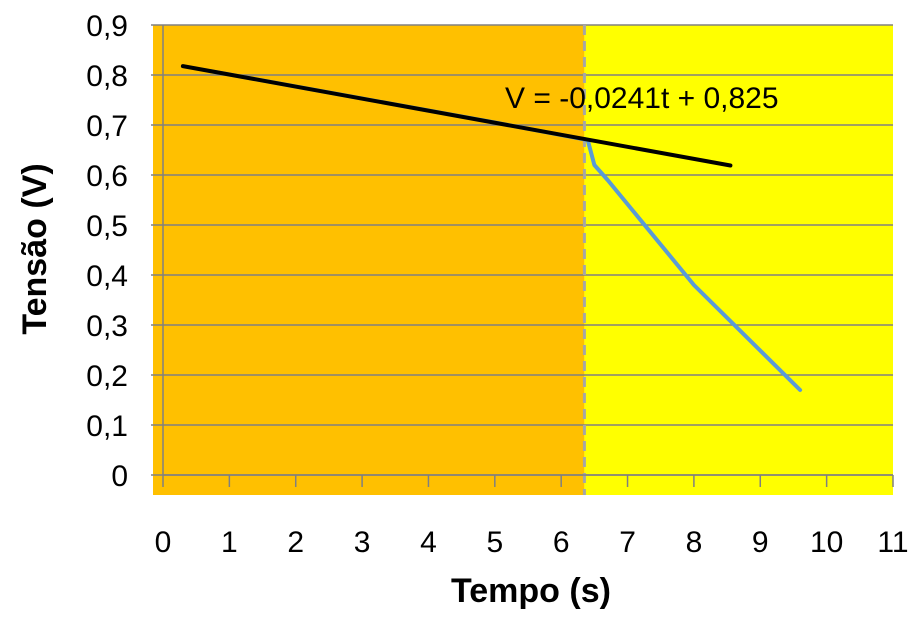  What do you see at coordinates (561, 542) in the screenshot?
I see `x-tick-label: 6` at bounding box center [561, 542].